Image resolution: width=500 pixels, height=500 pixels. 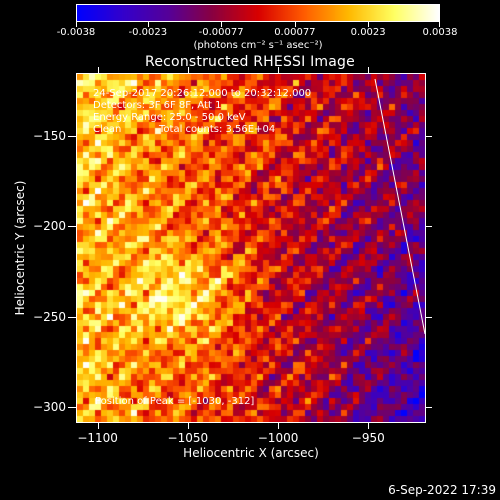 What do you see at coordinates (49, 406) in the screenshot?
I see `y-tick-label: −300` at bounding box center [49, 406].